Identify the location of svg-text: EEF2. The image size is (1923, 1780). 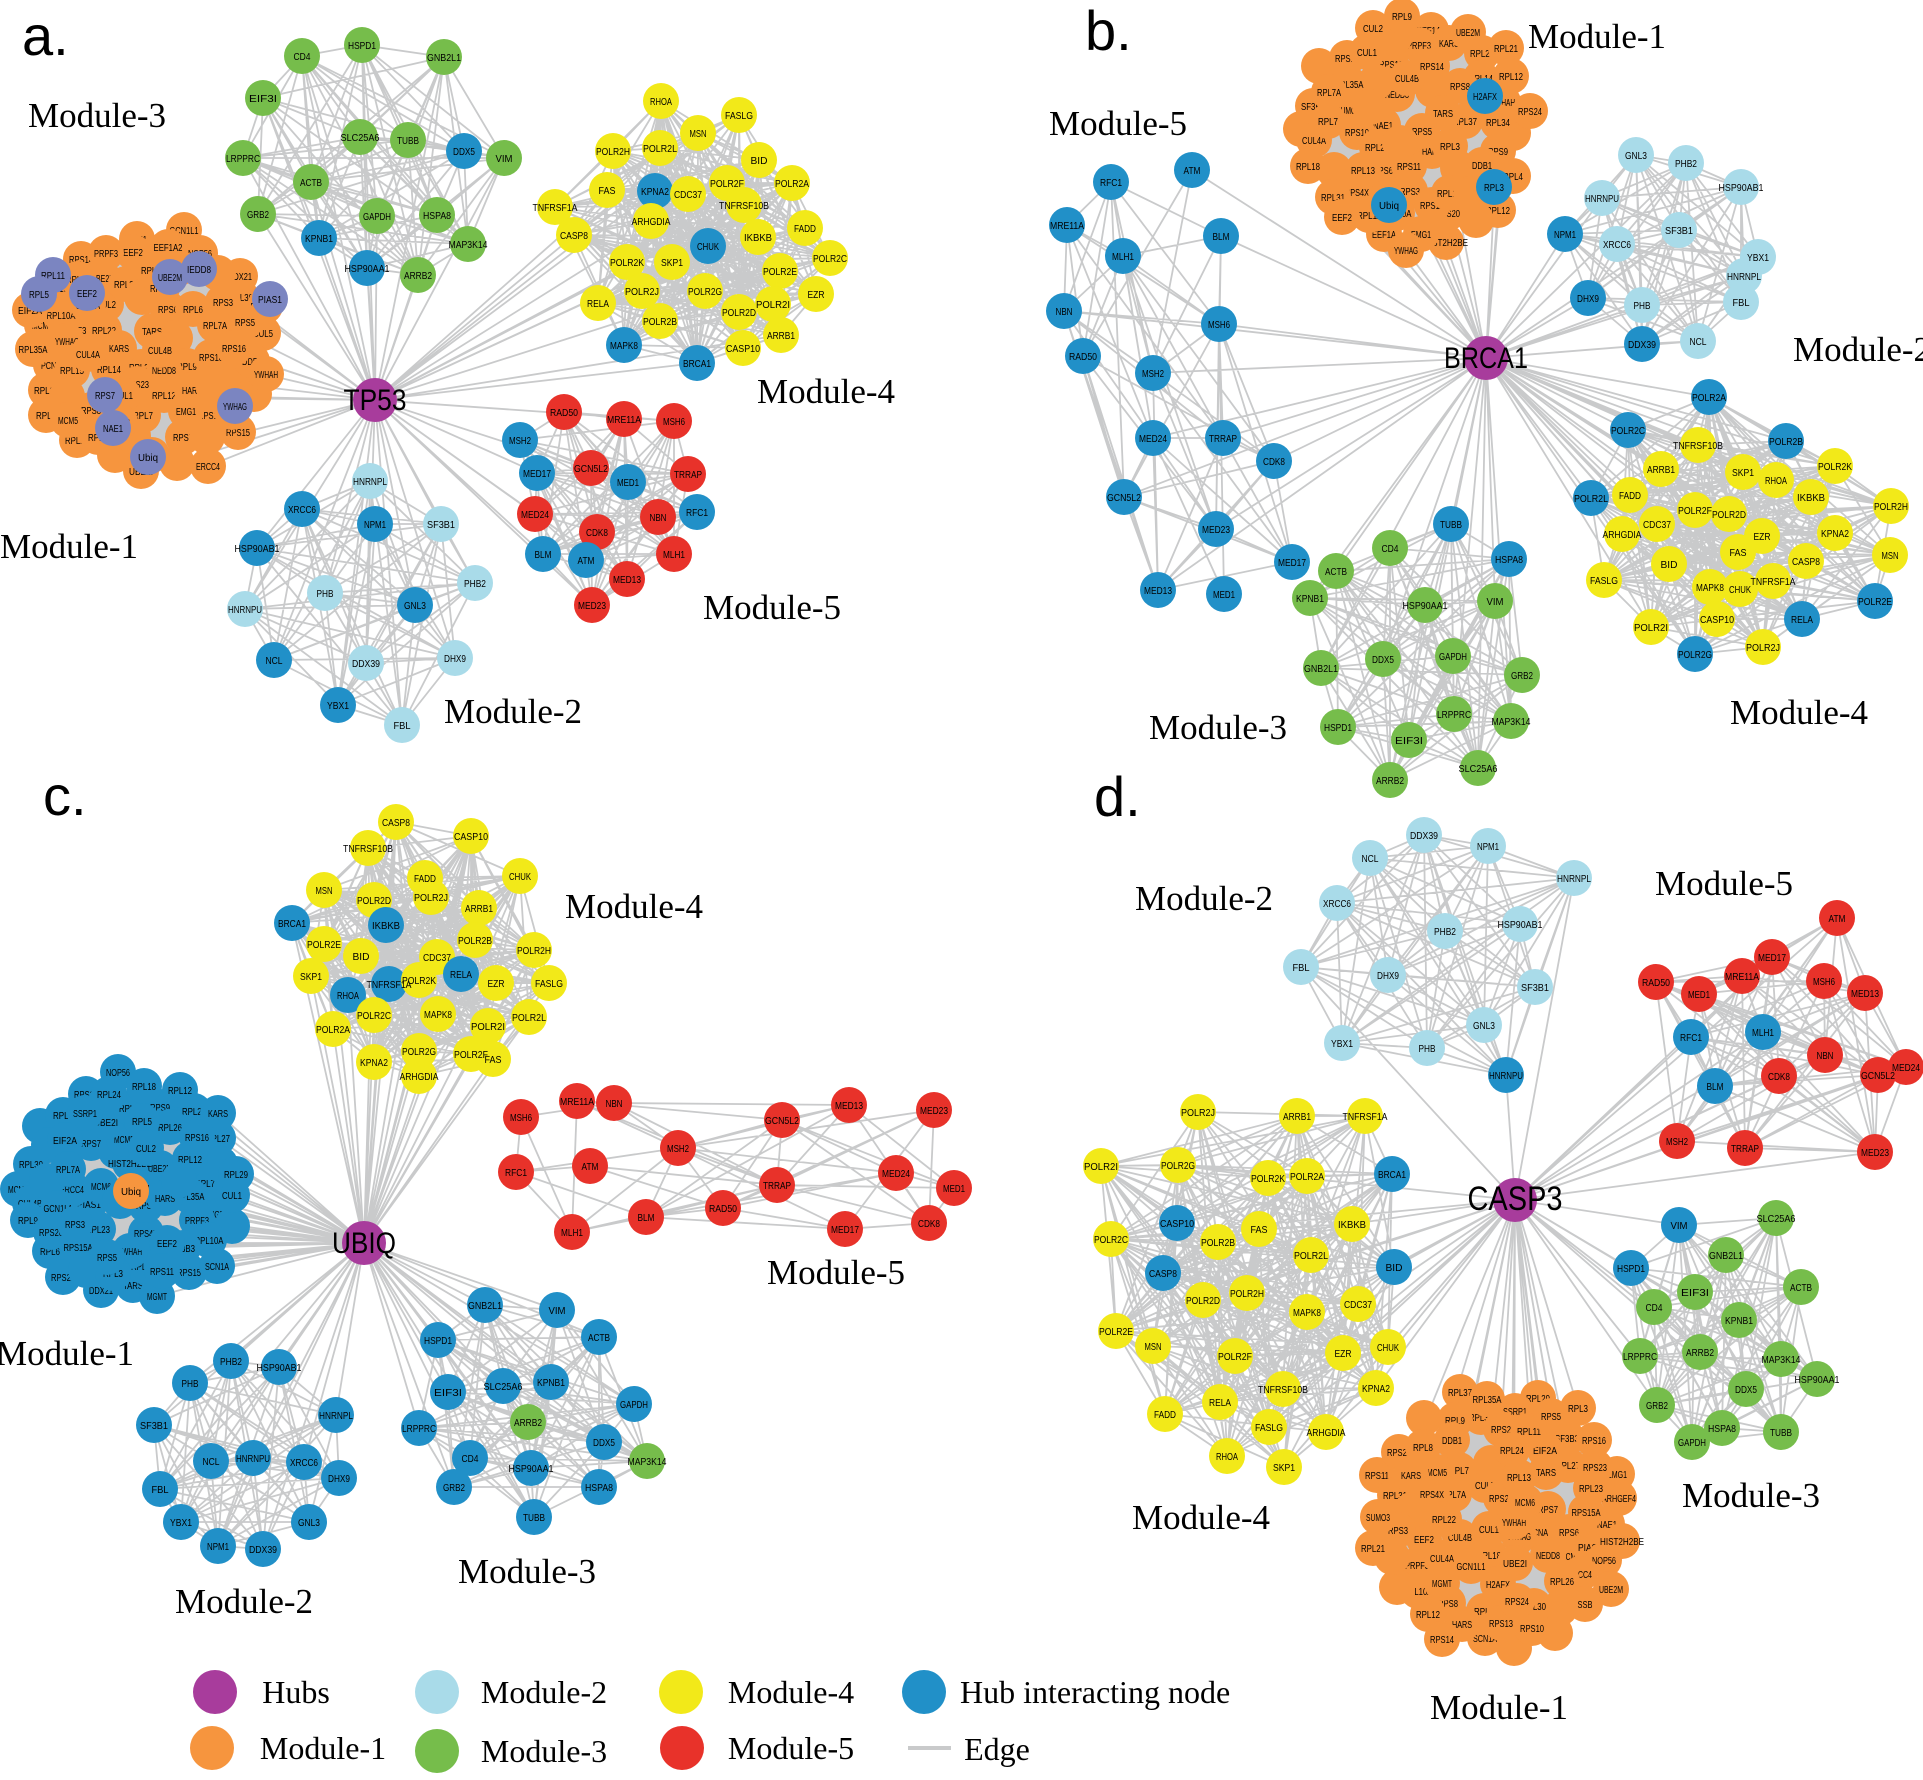
(1342, 218).